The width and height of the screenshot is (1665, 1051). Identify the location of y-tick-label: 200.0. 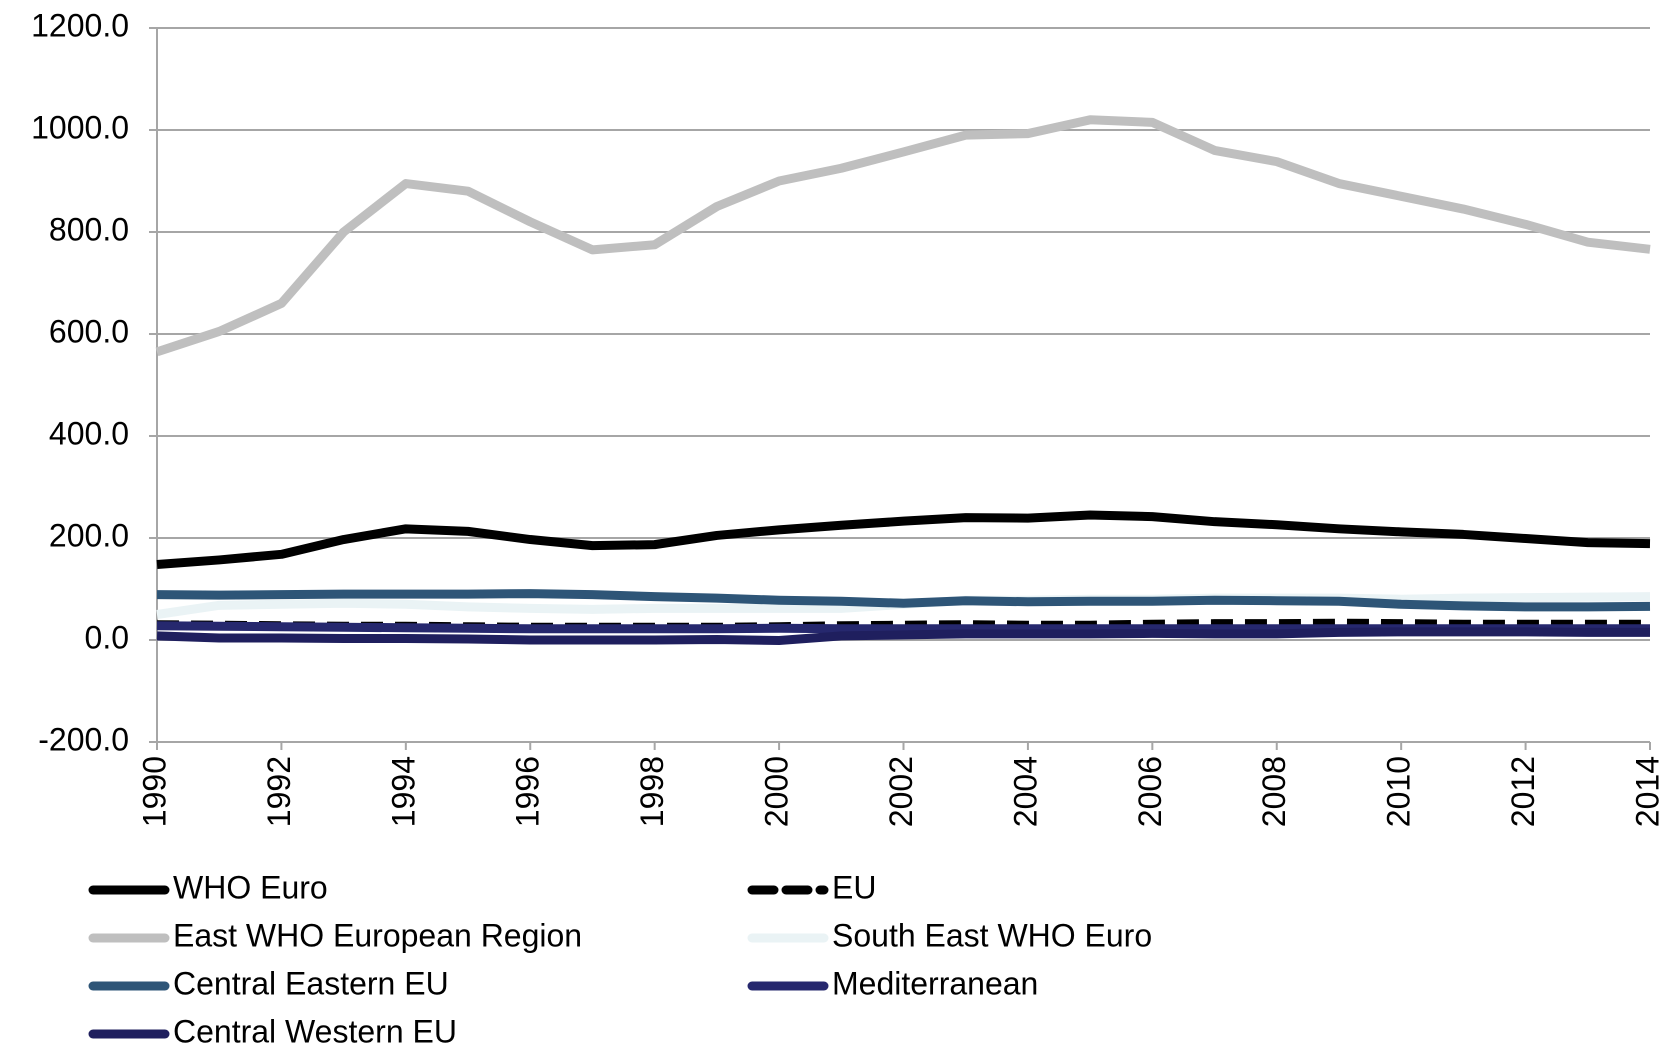
(89, 535).